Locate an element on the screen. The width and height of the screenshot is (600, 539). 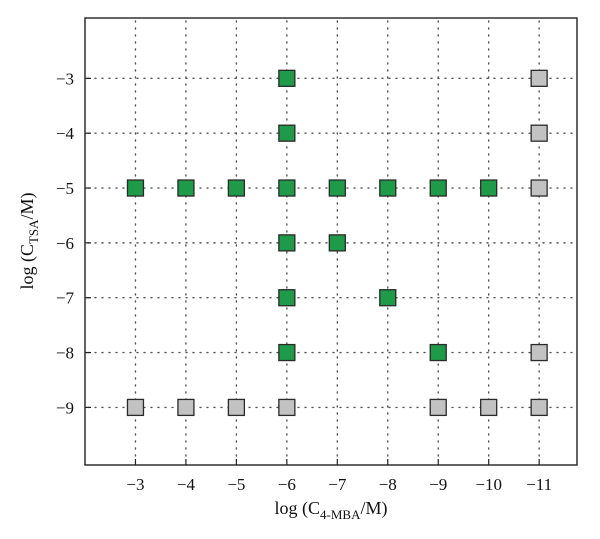
x-tick-labels: −3 −4 −5 −6 −7 −8 −9 −10 −11 is located at coordinates (339, 484).